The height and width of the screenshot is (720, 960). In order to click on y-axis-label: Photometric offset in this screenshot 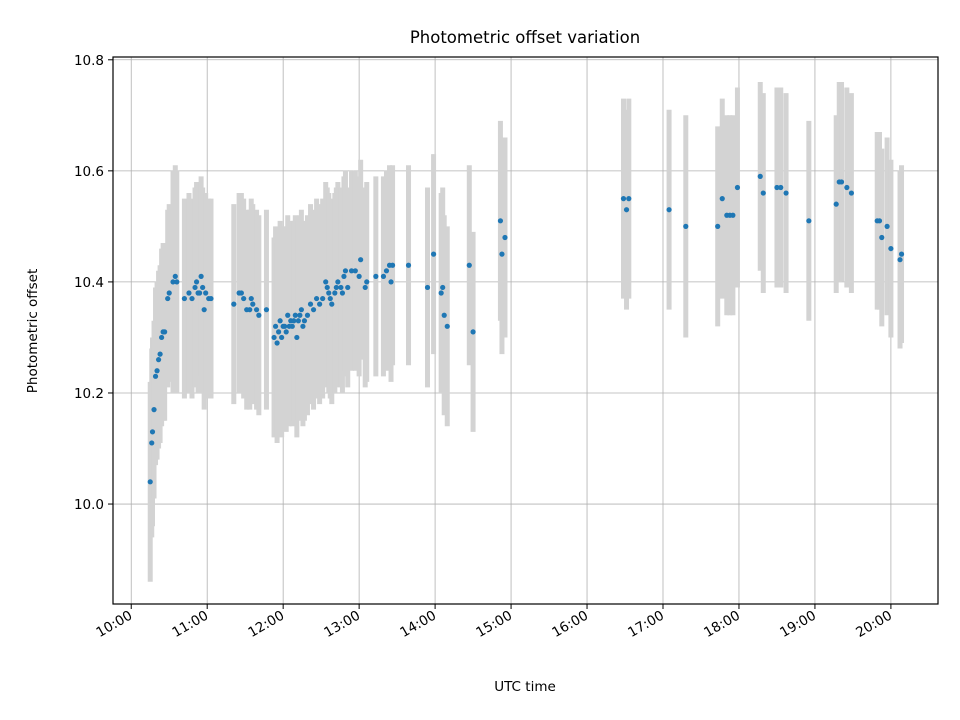, I will do `click(33, 331)`.